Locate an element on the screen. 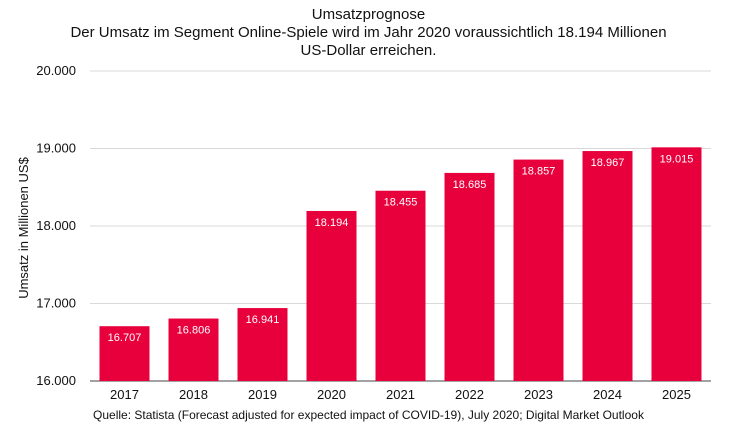 This screenshot has height=444, width=737. x-tick-label: 2024 is located at coordinates (607, 394).